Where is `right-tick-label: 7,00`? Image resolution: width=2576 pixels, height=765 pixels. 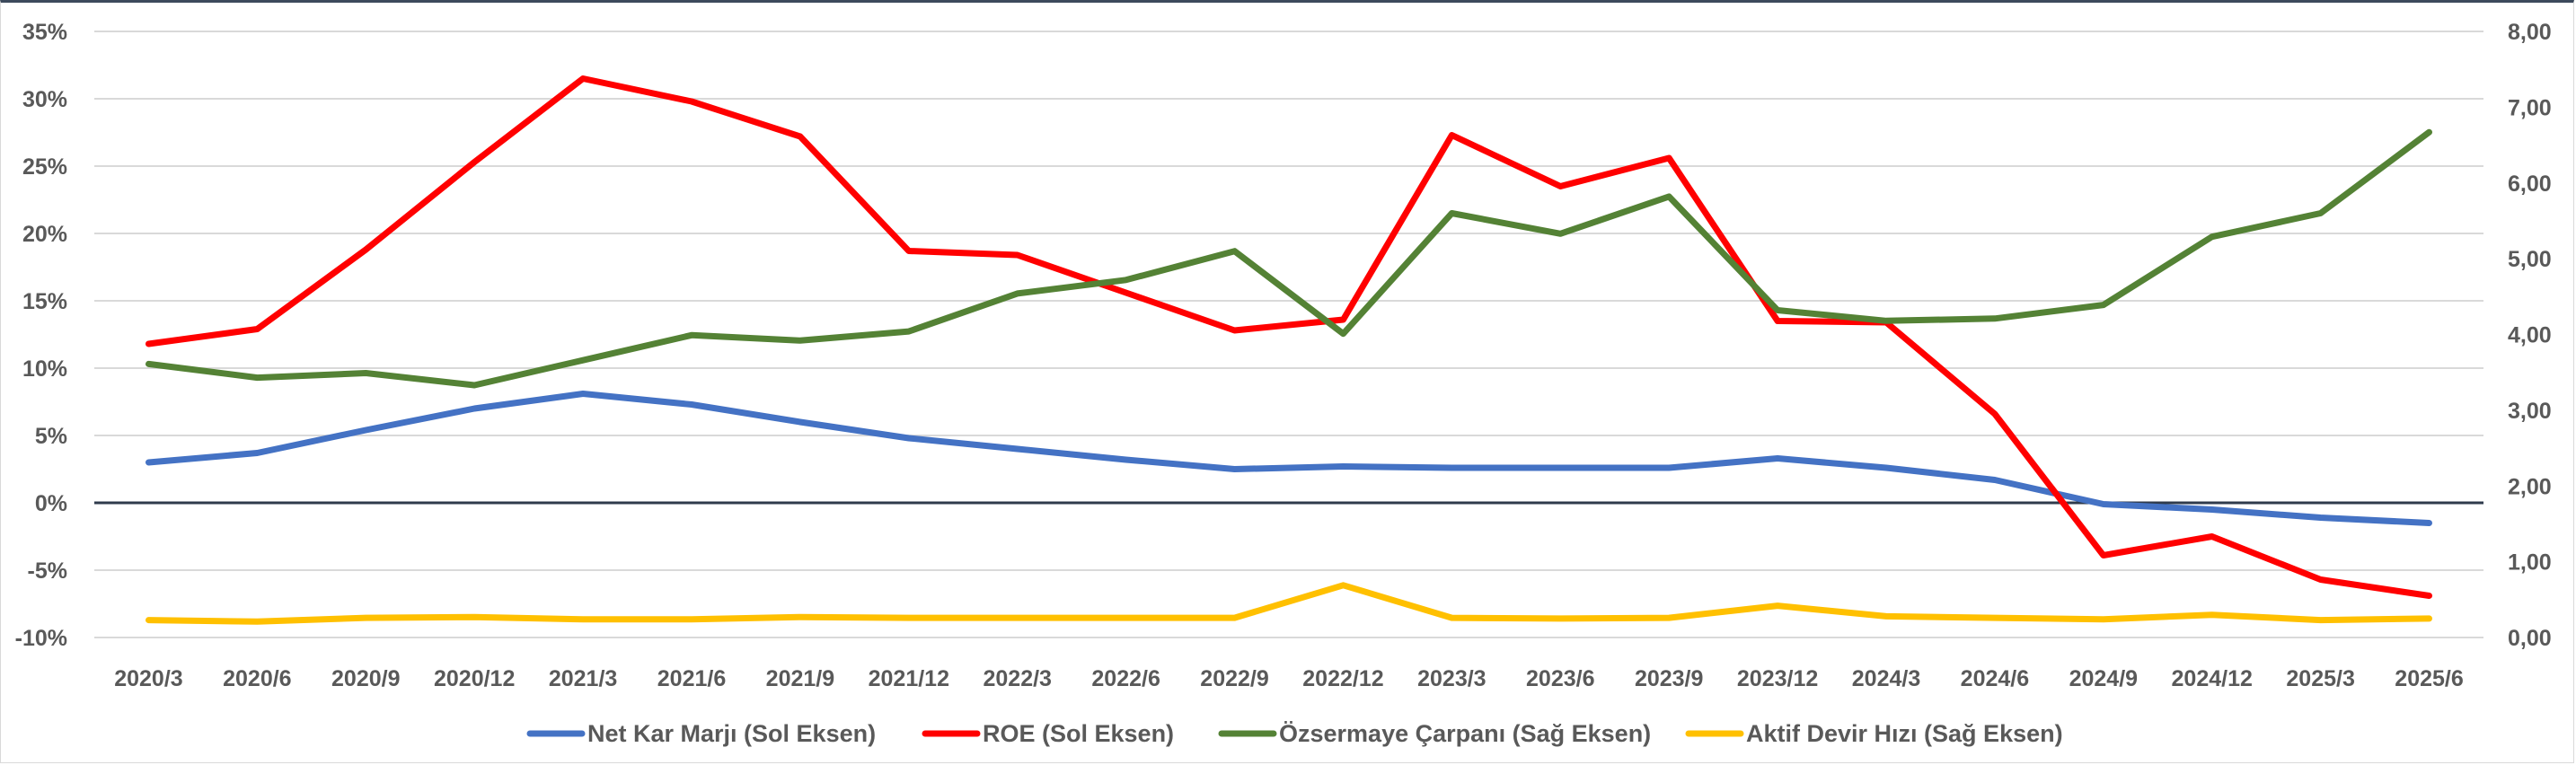 right-tick-label: 7,00 is located at coordinates (2530, 108).